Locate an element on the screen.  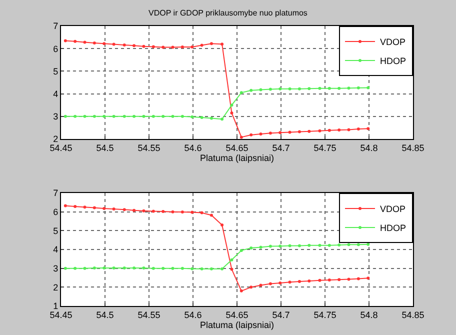
x-tick-label: 54.6 is located at coordinates (193, 147).